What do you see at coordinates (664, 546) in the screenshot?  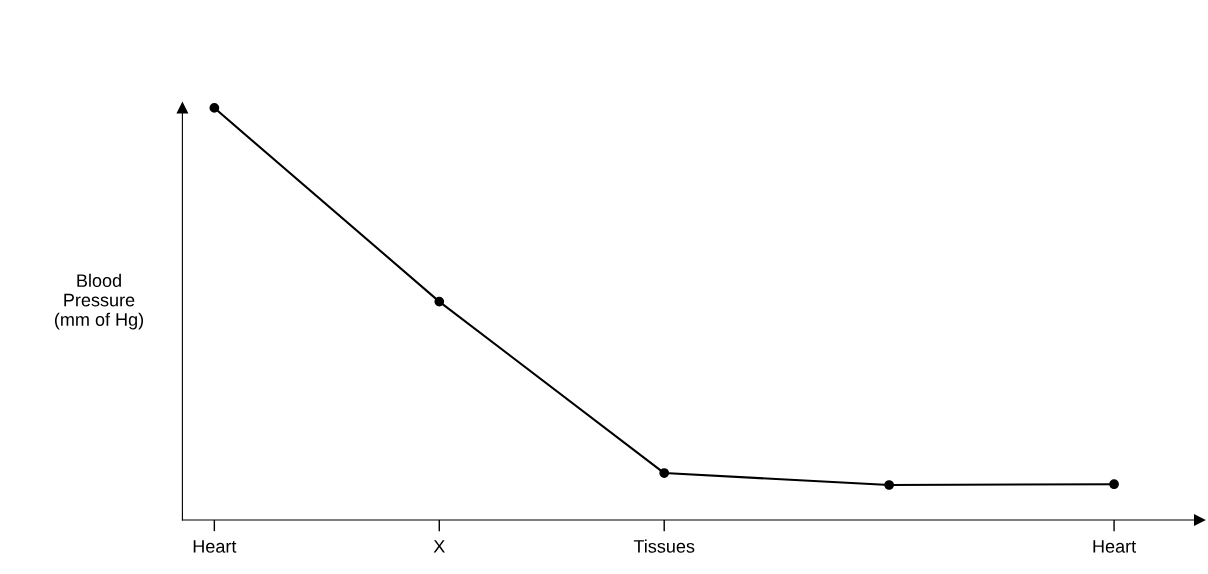 I see `x-tick-label: Tissues` at bounding box center [664, 546].